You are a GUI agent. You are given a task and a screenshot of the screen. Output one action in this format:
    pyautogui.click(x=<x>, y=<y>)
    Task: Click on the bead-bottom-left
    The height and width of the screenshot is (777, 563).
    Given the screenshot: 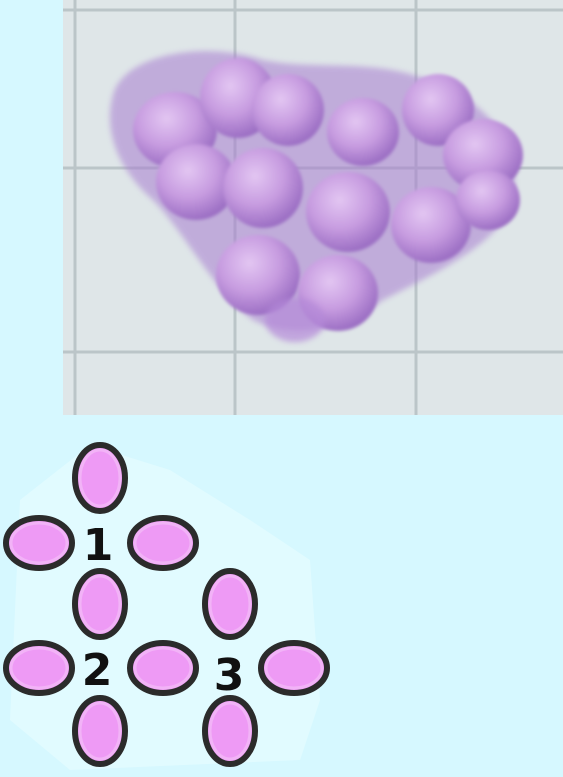 What is the action you would take?
    pyautogui.click(x=100, y=731)
    